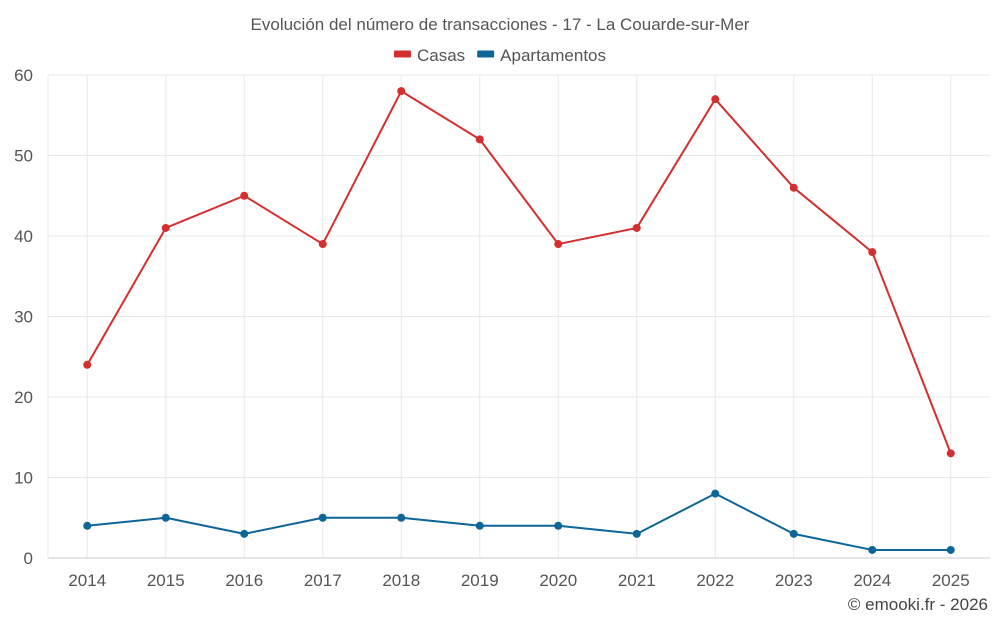 Image resolution: width=1000 pixels, height=625 pixels. What do you see at coordinates (558, 580) in the screenshot?
I see `x-tick-label: 2020` at bounding box center [558, 580].